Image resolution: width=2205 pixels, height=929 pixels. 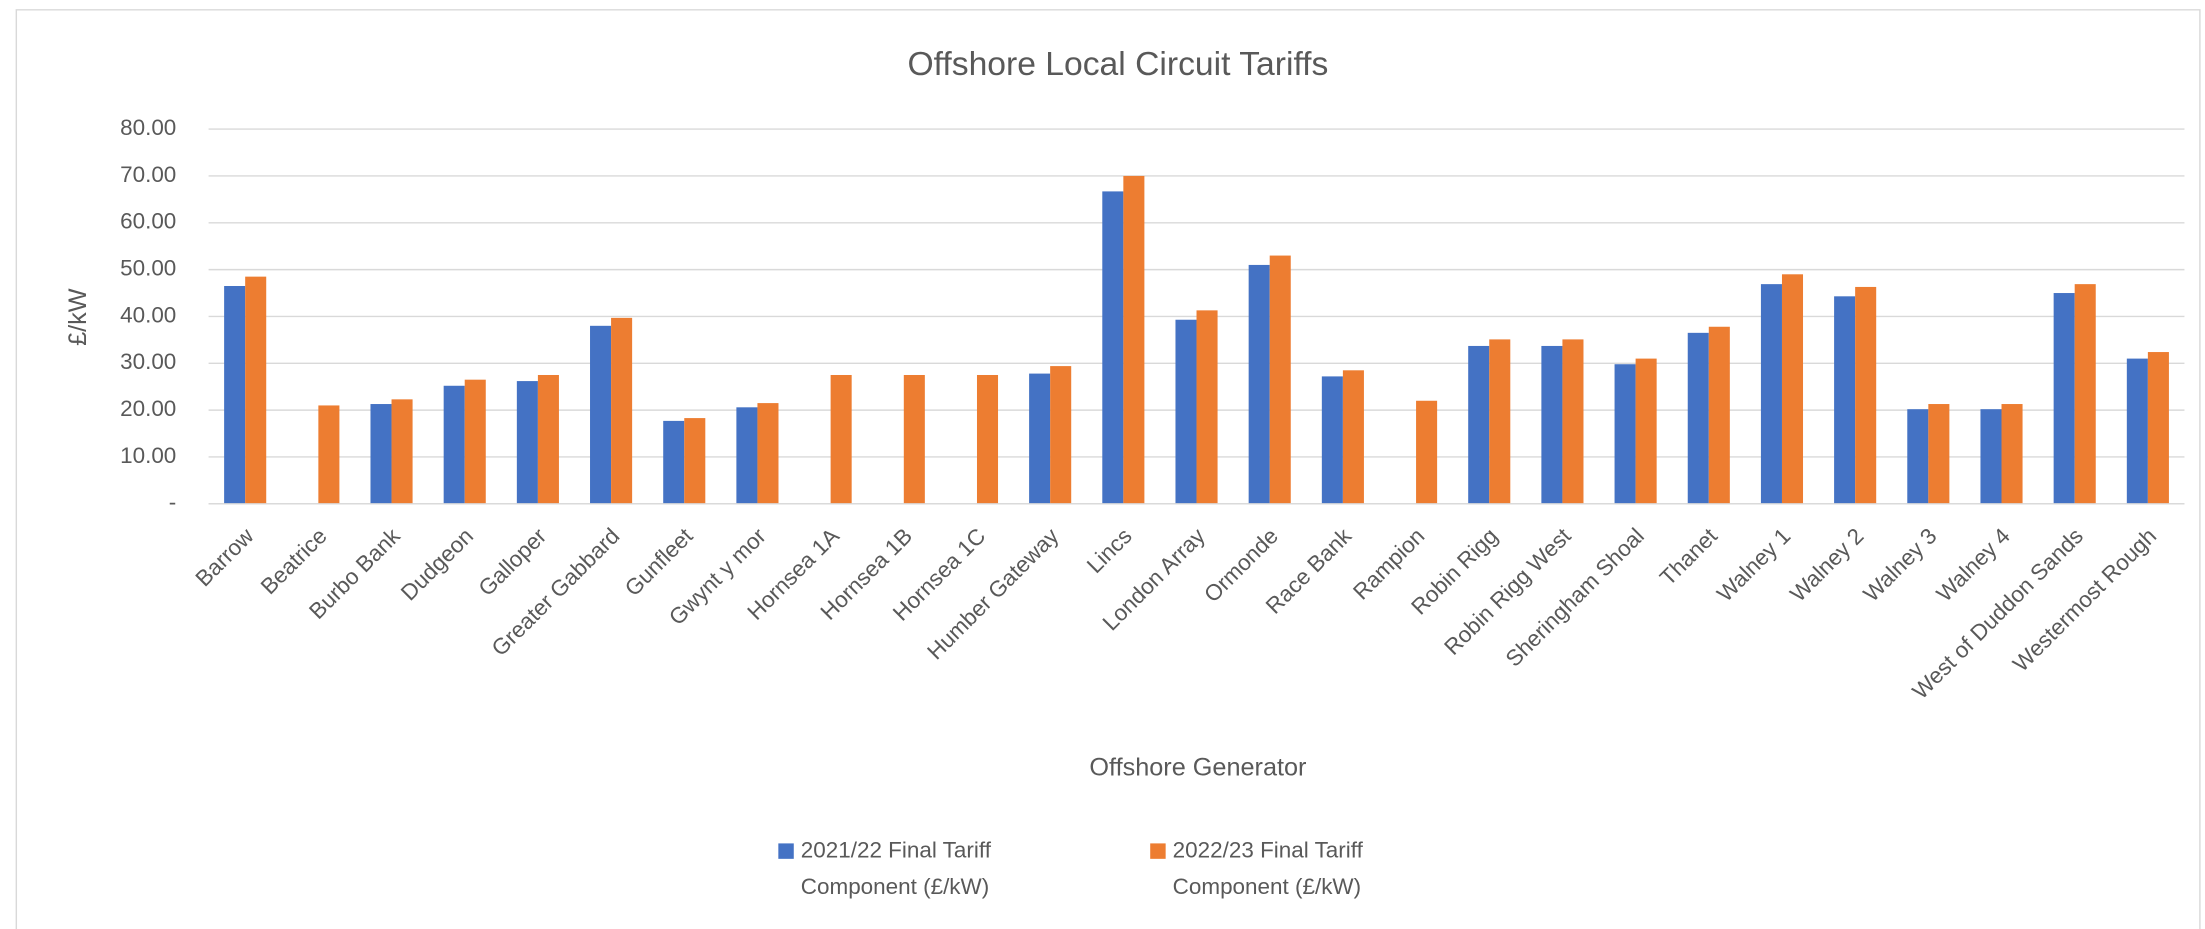 What do you see at coordinates (148, 127) in the screenshot?
I see `y-tick-label: 80.00` at bounding box center [148, 127].